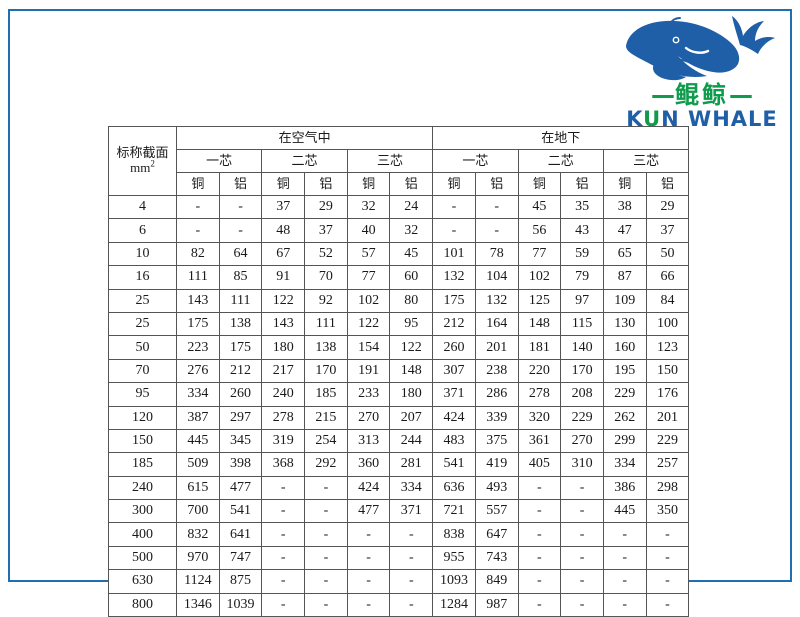 This screenshot has height=617, width=800. What do you see at coordinates (198, 534) in the screenshot?
I see `cell-ampacity: 832` at bounding box center [198, 534].